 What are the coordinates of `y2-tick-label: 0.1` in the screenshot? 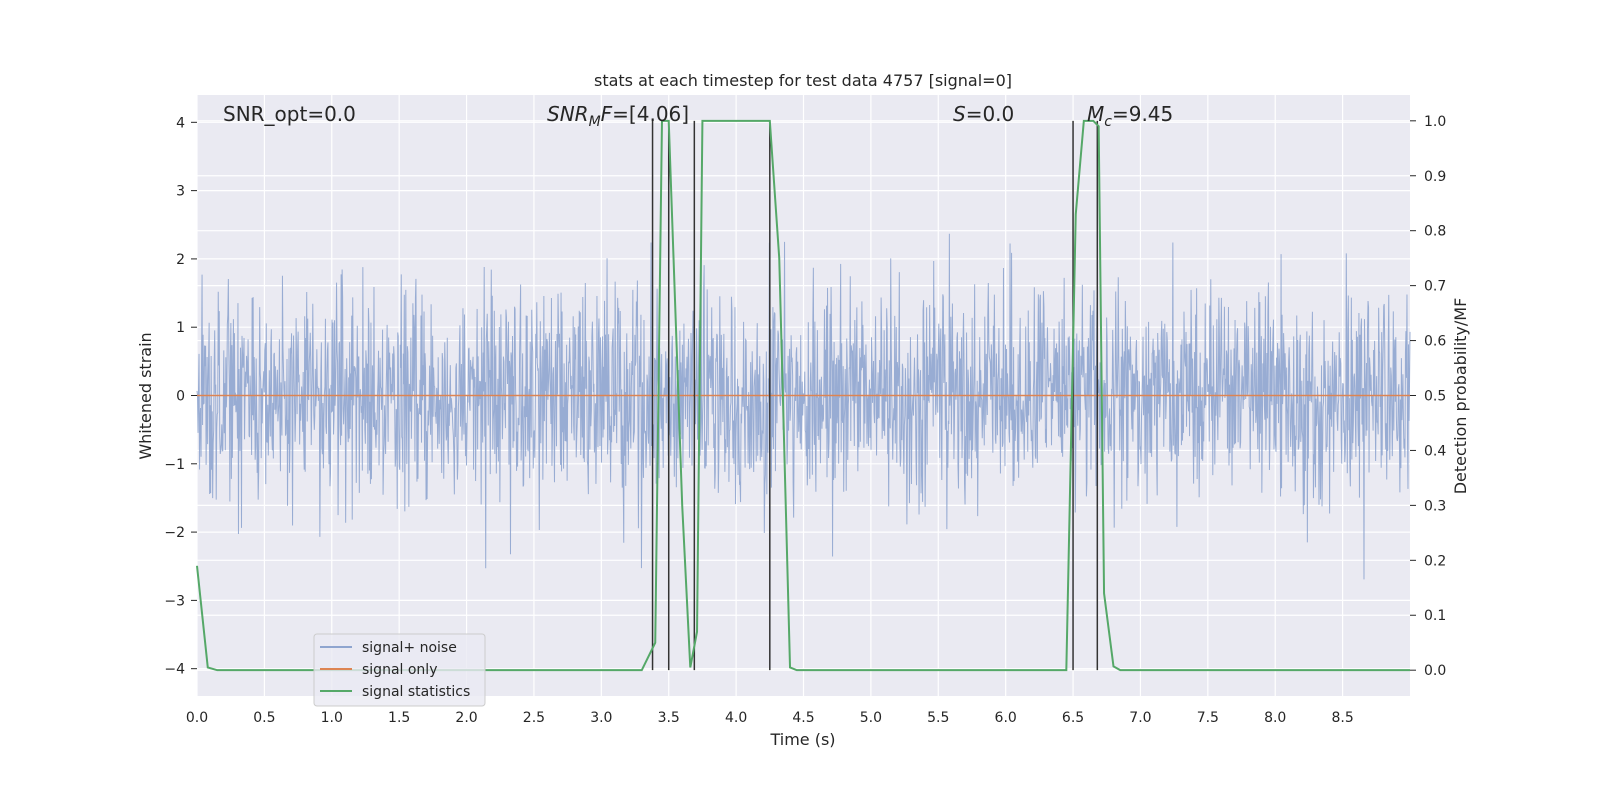 It's located at (1435, 616).